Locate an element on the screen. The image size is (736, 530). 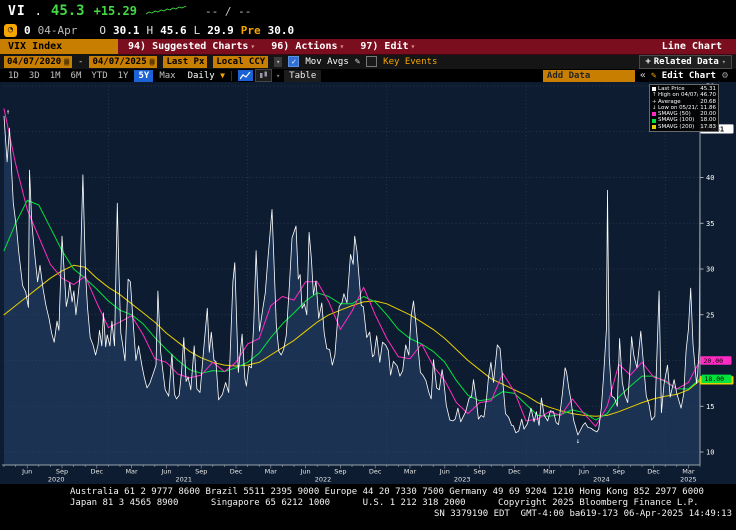
range-button-1y: 1Y is located at coordinates (123, 75).